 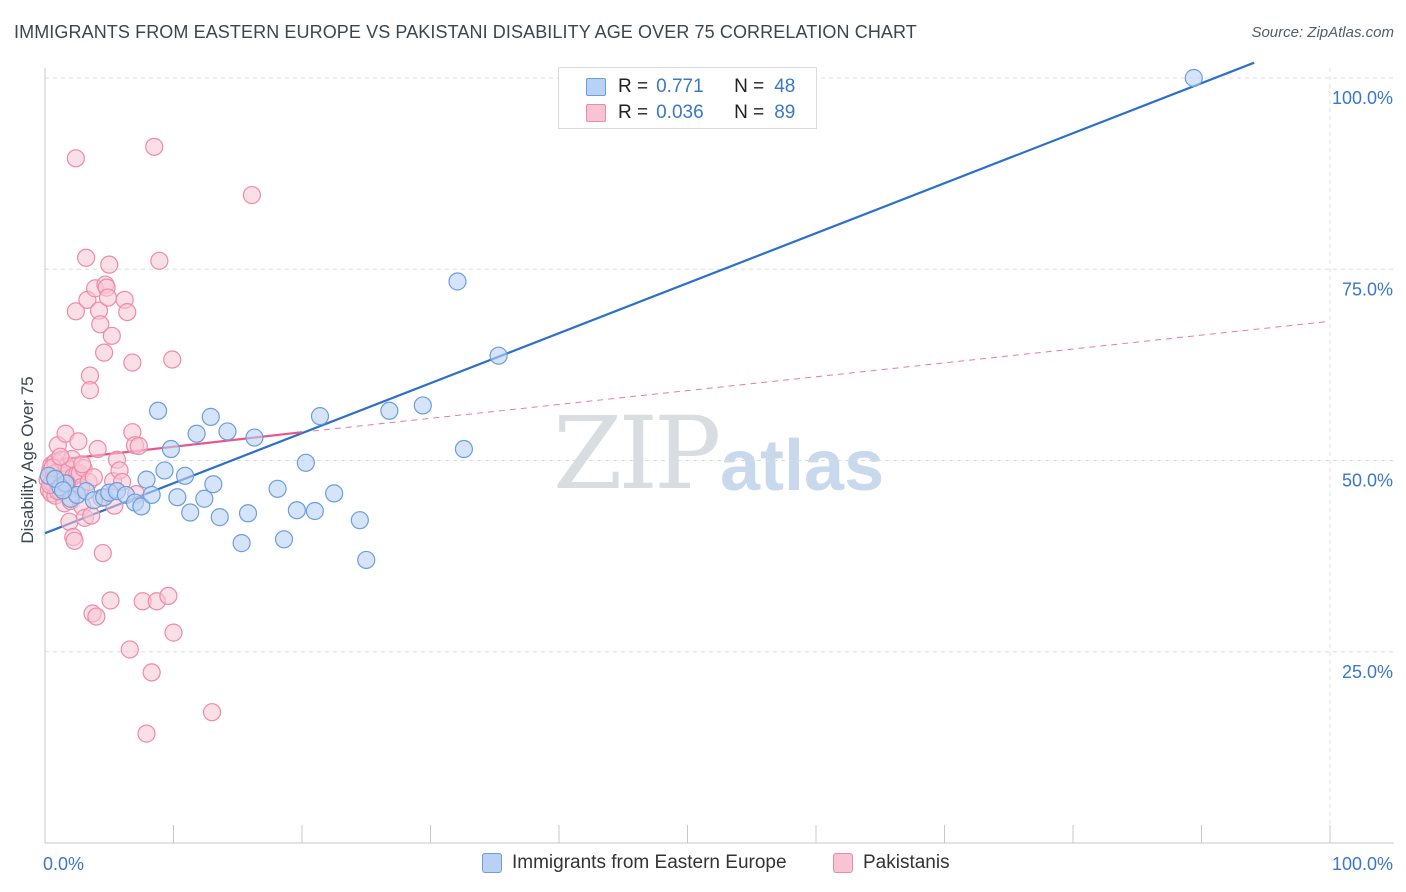 I want to click on legend-row-eastern-europe: R = 0.771 N = 48, so click(x=690, y=87).